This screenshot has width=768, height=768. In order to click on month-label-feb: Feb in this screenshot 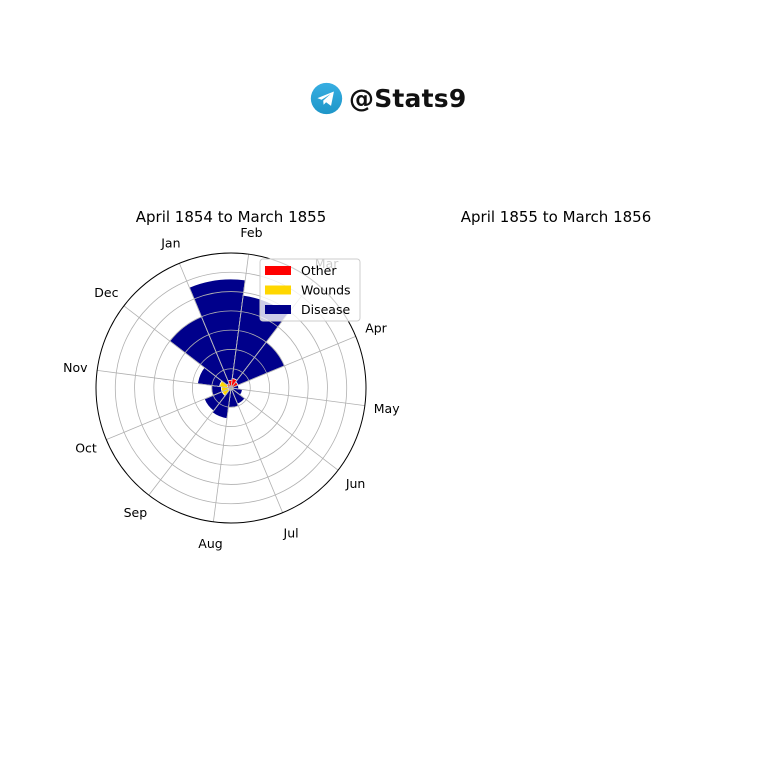, I will do `click(251, 232)`.